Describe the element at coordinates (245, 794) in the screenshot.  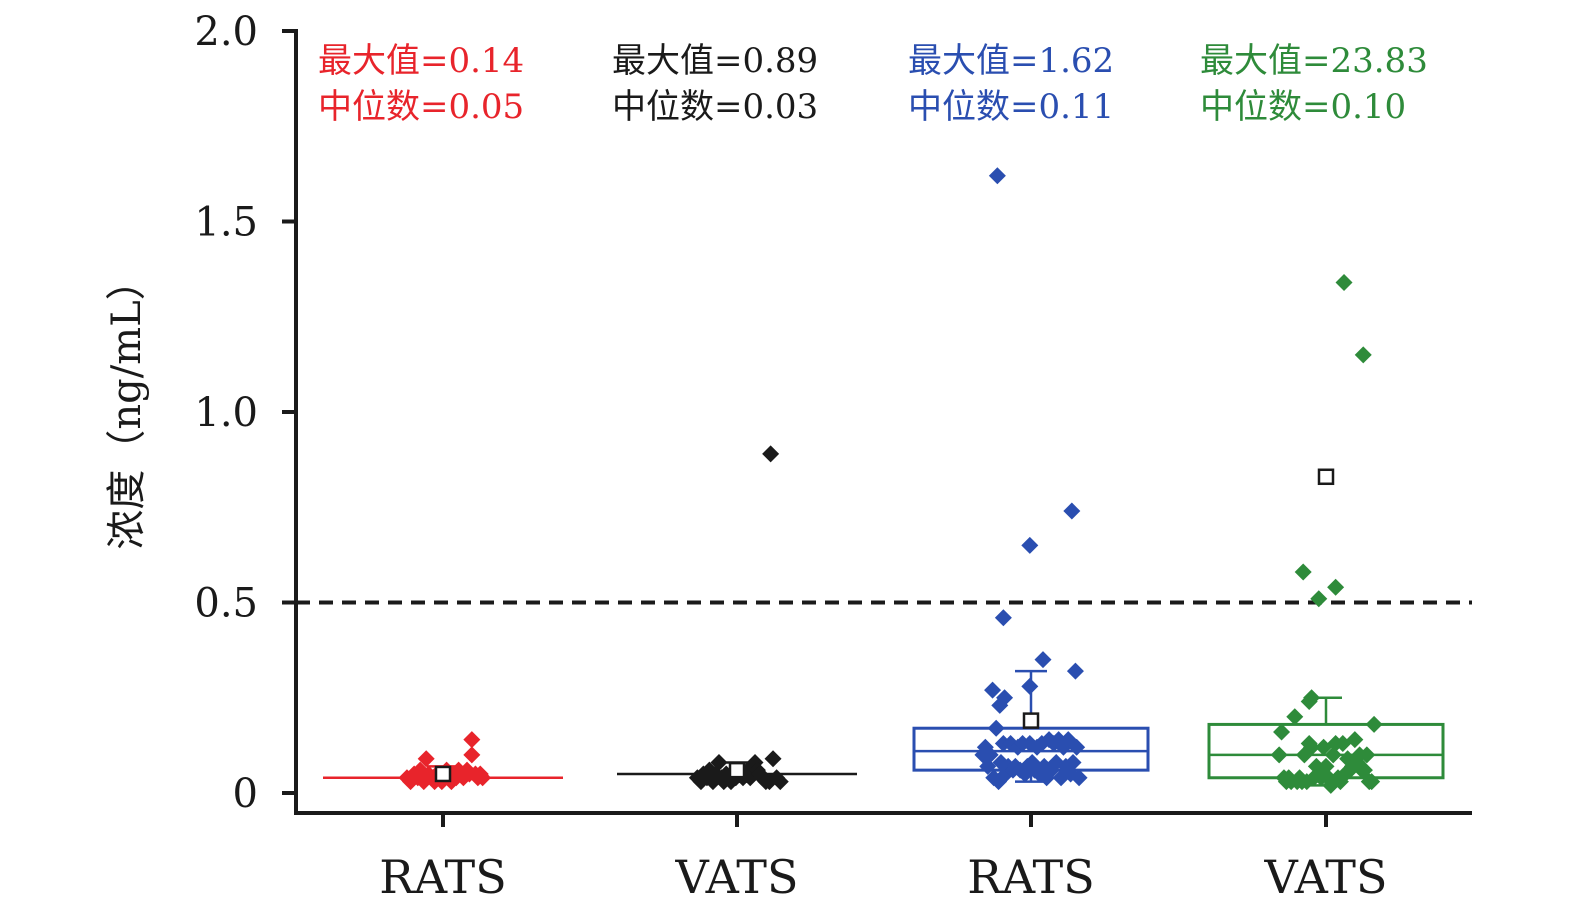
I see `y-tick-label: 0` at that location.